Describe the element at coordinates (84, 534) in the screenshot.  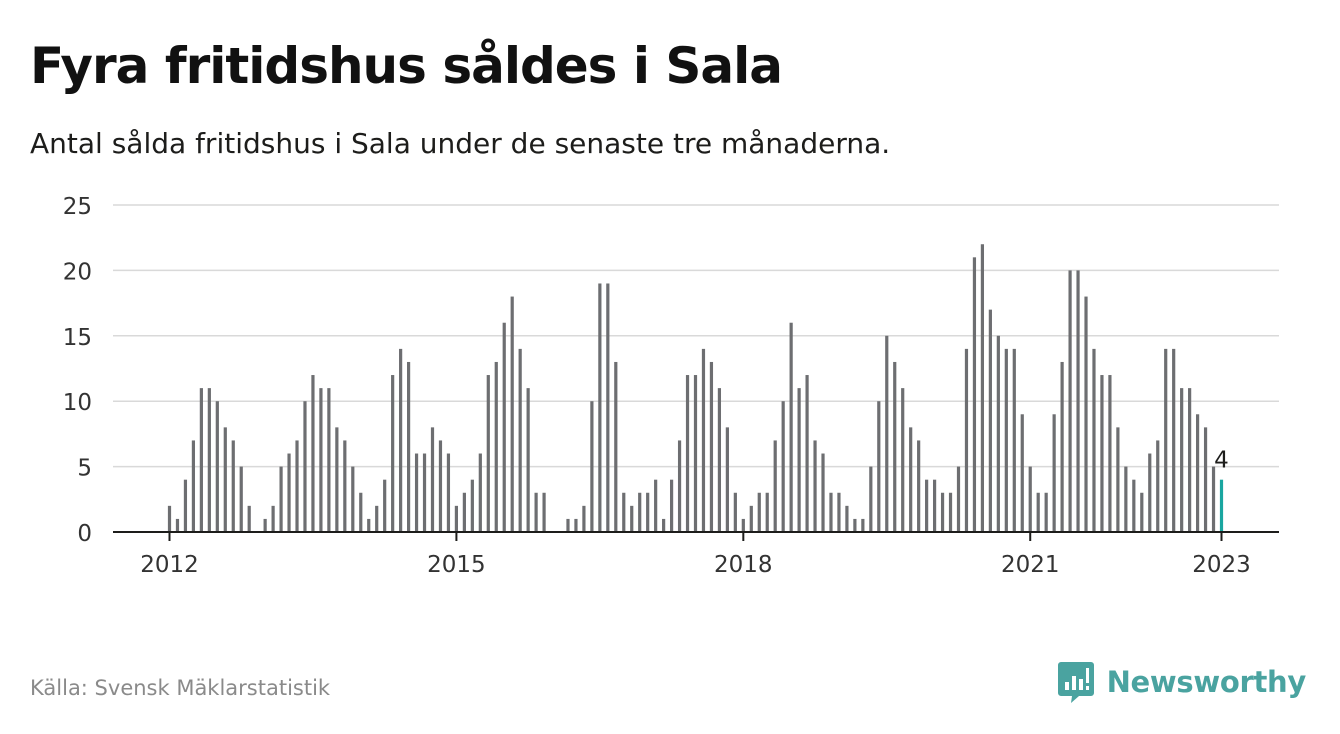
I see `y-tick-label: 0` at that location.